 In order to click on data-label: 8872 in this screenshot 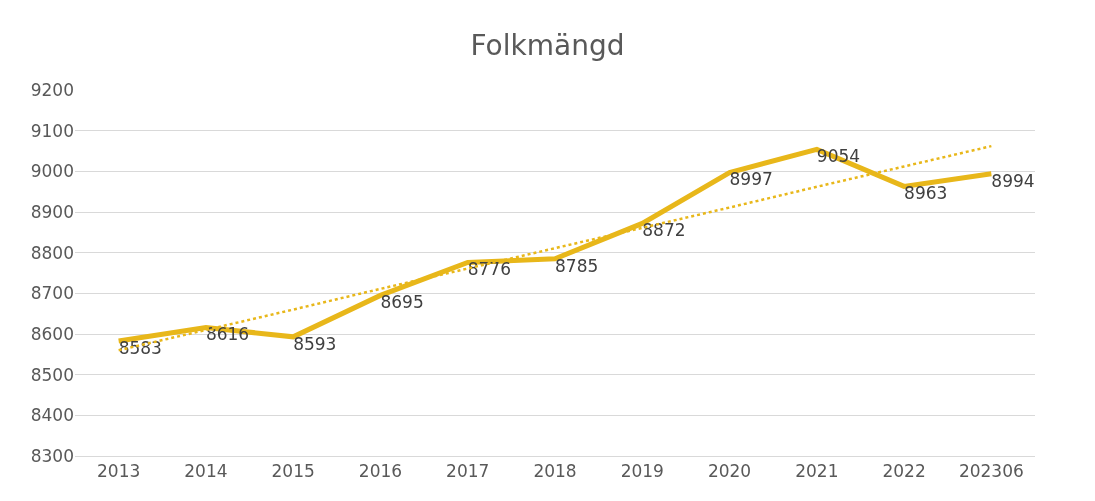, I will do `click(664, 230)`.